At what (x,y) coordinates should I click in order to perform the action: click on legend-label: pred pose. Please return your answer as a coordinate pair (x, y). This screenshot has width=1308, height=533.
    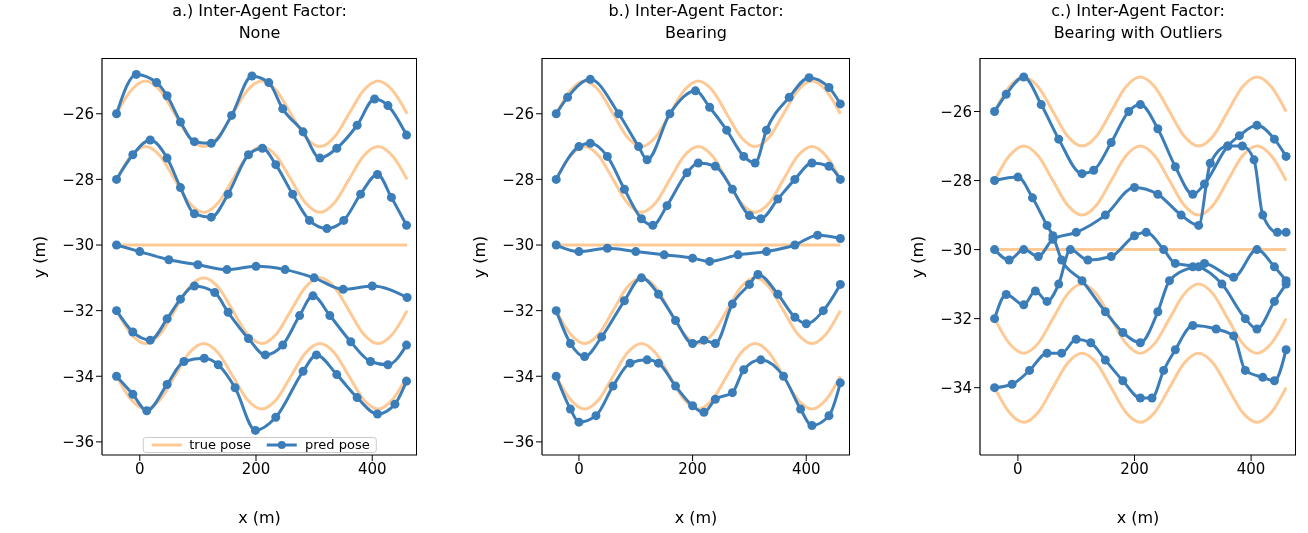
    Looking at the image, I should click on (337, 444).